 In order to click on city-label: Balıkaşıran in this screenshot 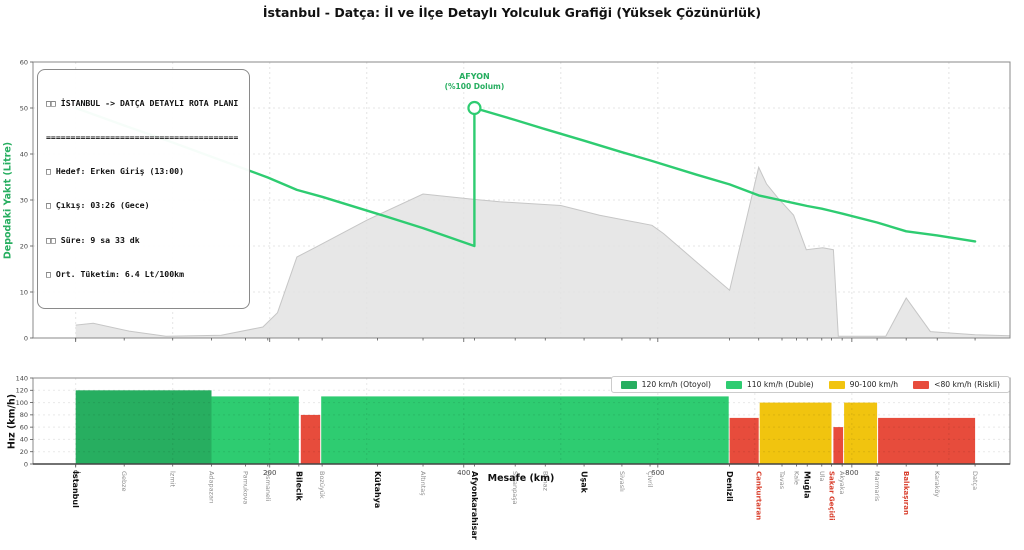, I will do `click(906, 493)`.